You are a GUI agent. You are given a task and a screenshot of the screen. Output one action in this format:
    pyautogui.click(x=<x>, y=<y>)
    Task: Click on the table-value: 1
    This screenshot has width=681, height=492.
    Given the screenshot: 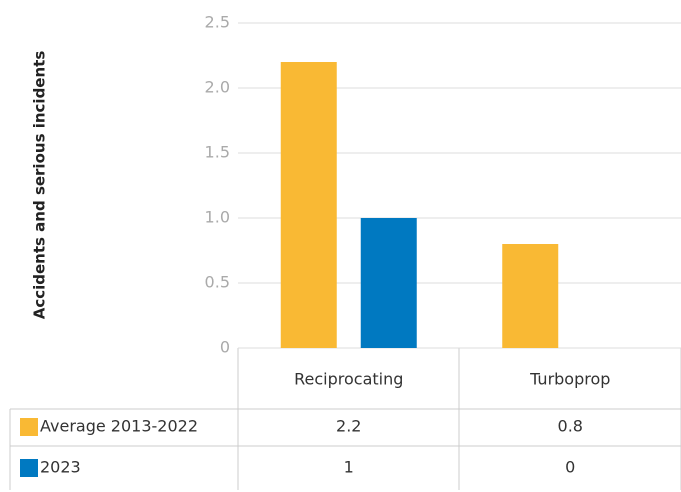 What is the action you would take?
    pyautogui.click(x=349, y=467)
    